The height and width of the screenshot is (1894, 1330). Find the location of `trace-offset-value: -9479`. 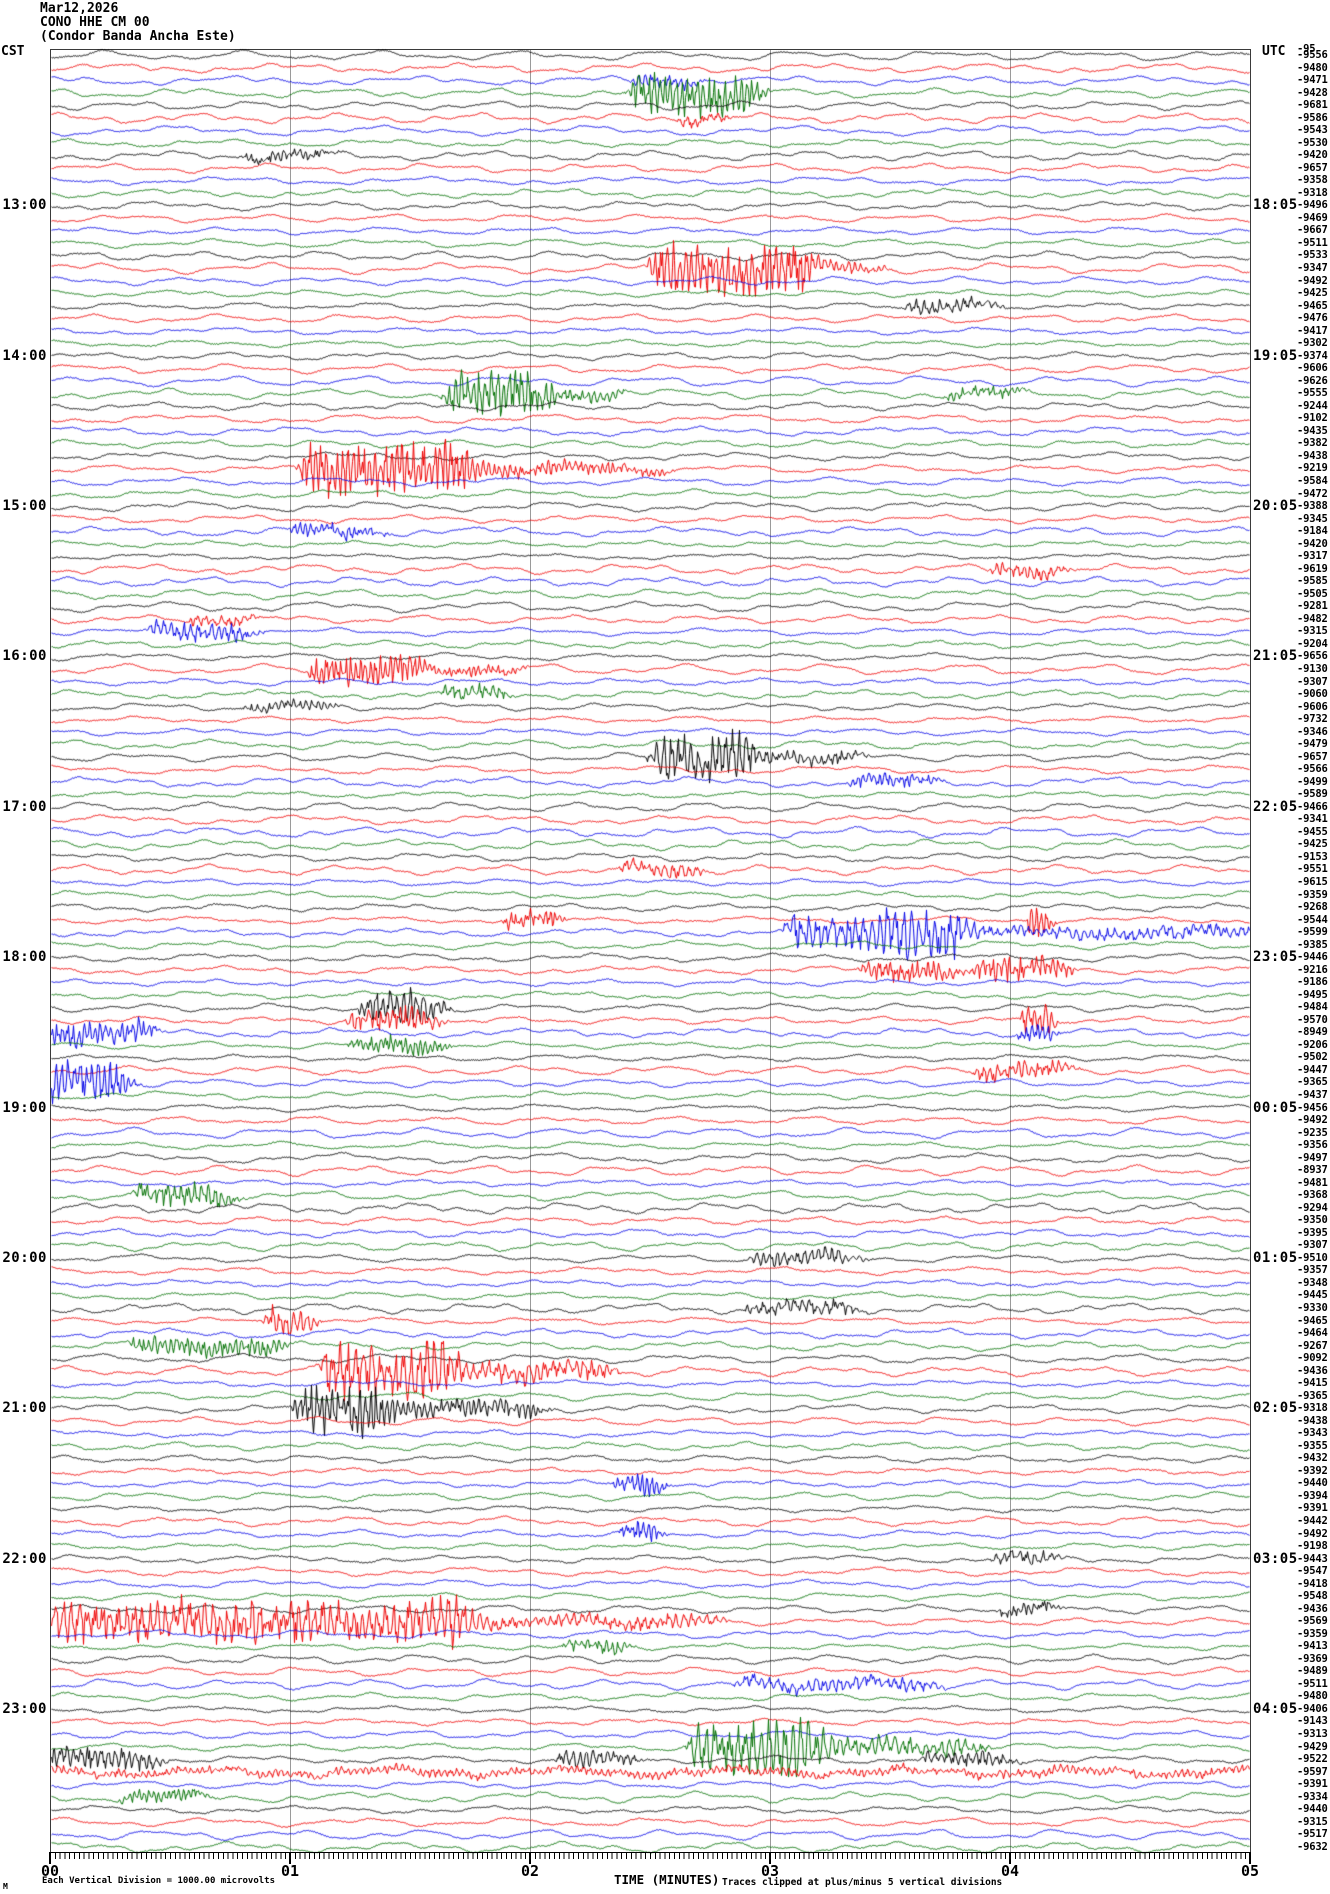

trace-offset-value: -9479 is located at coordinates (1312, 744).